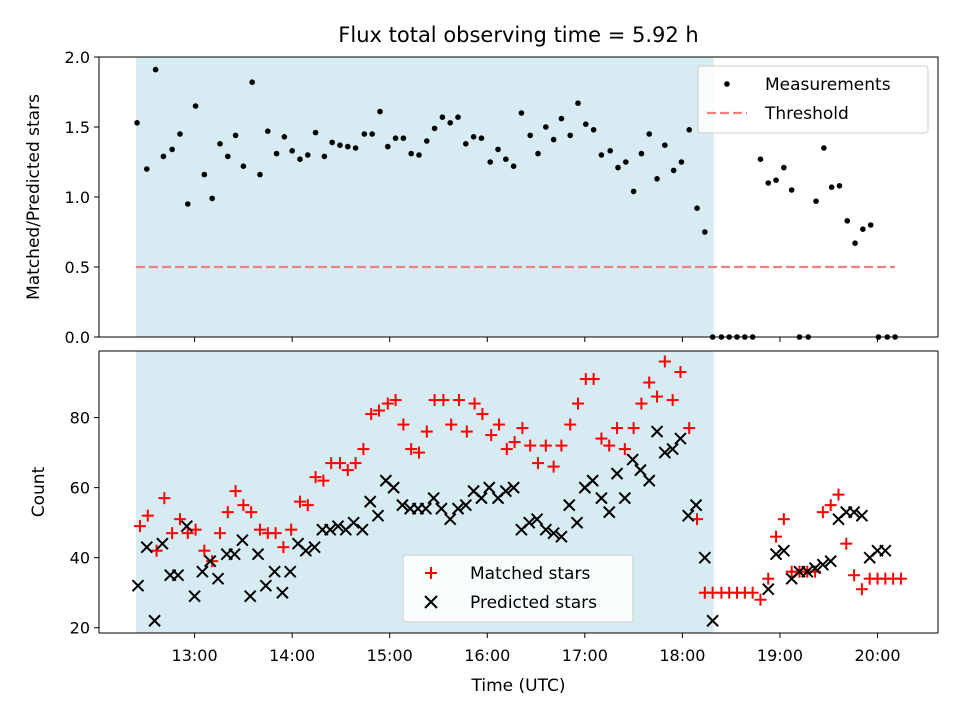  Describe the element at coordinates (682, 655) in the screenshot. I see `x-tick-label: 18:00` at that location.